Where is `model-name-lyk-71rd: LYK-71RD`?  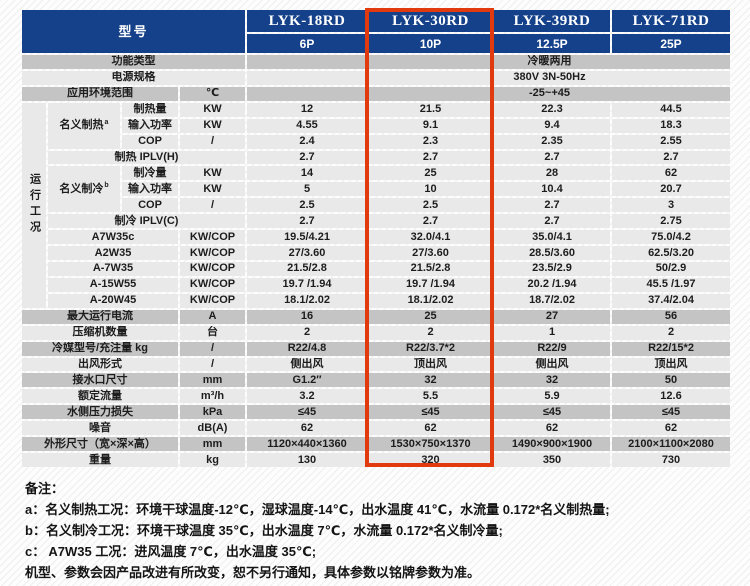
model-name-lyk-71rd: LYK-71RD is located at coordinates (671, 21).